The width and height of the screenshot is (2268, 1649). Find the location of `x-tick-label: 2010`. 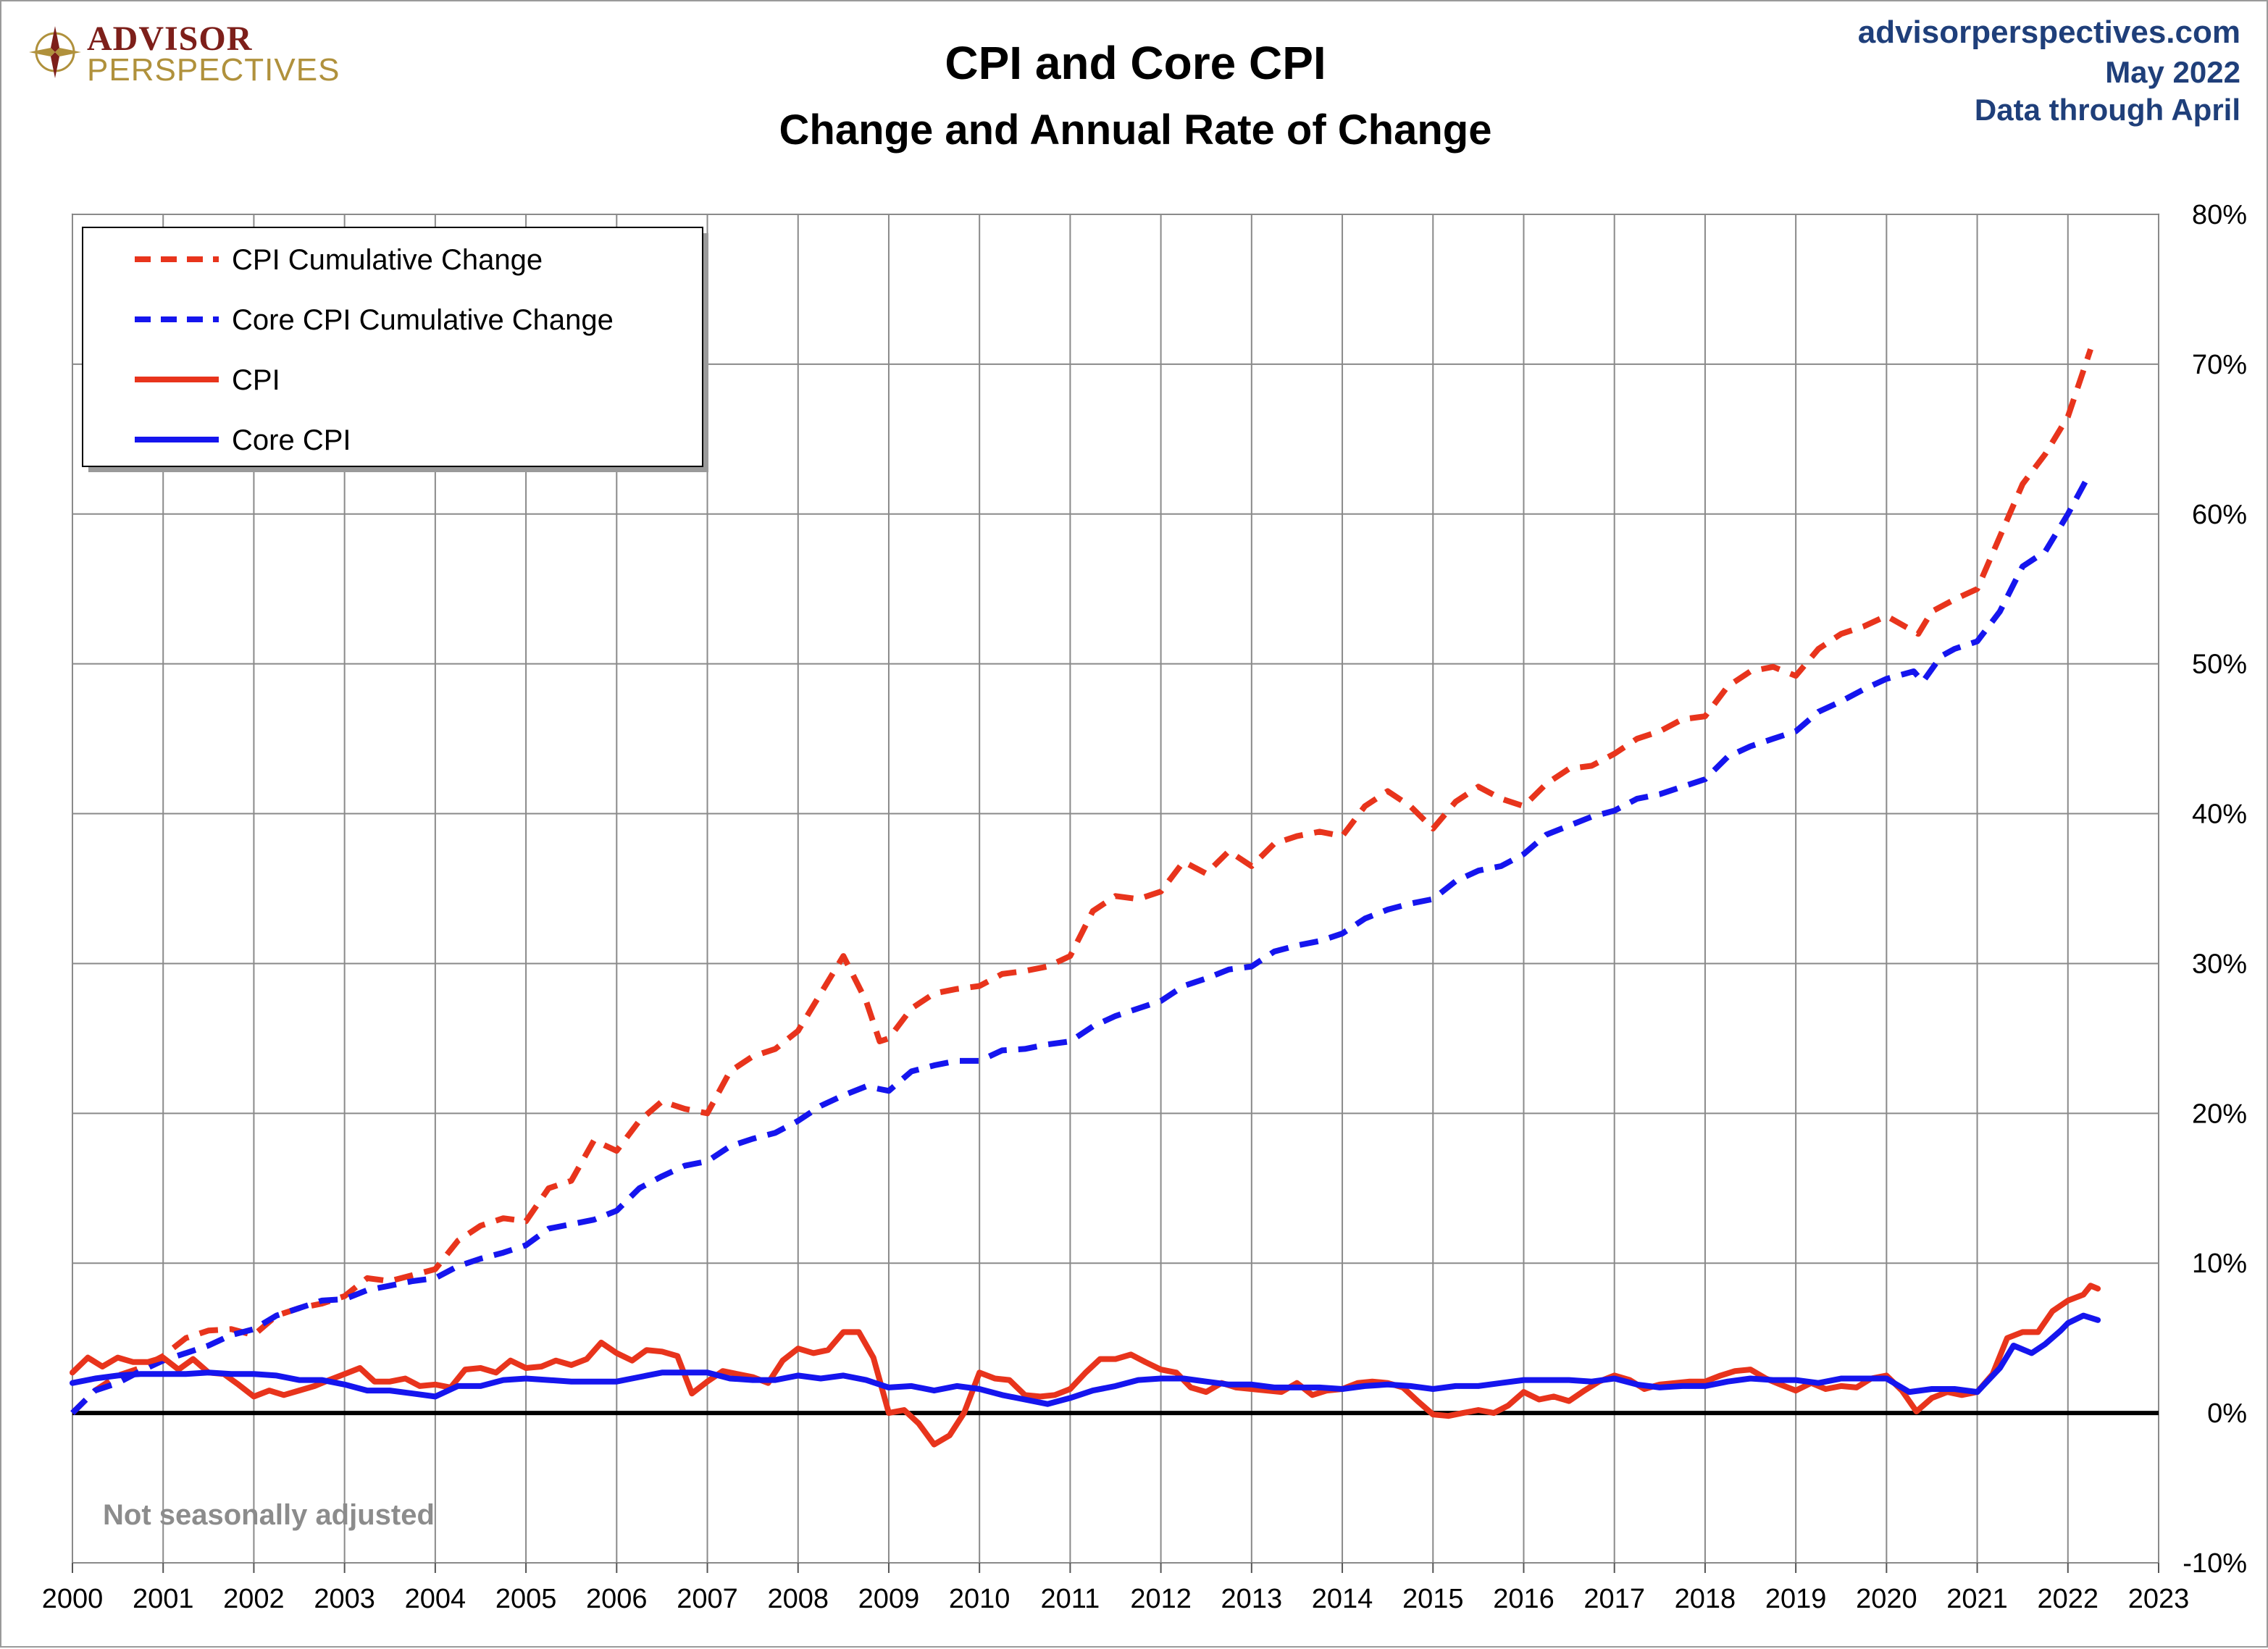

x-tick-label: 2010 is located at coordinates (980, 1599).